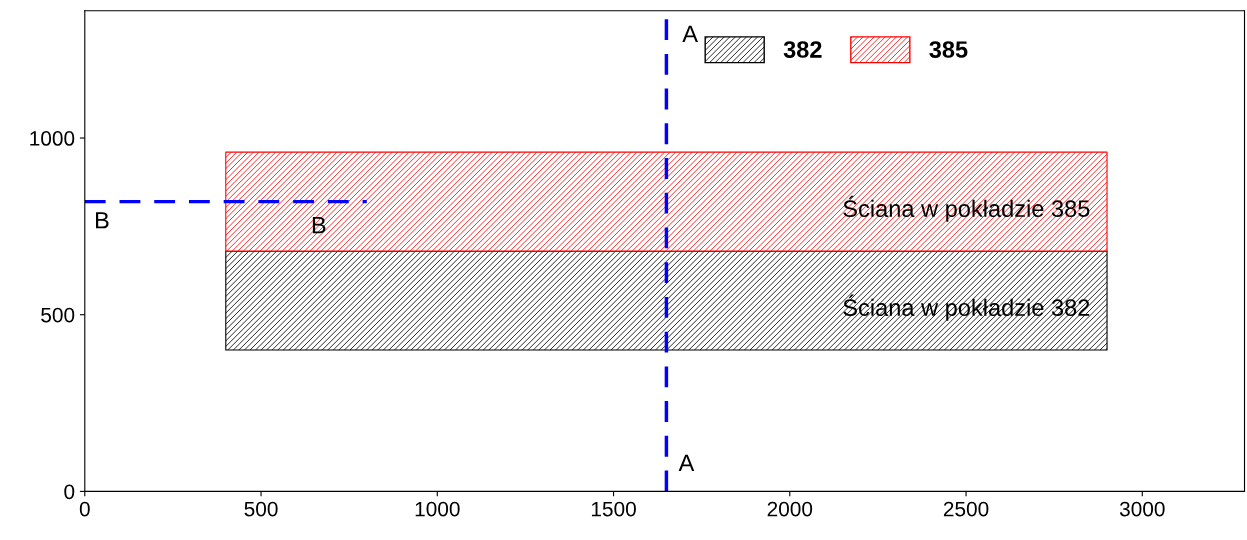 This screenshot has height=540, width=1247. I want to click on x-tick-label: 0, so click(84, 509).